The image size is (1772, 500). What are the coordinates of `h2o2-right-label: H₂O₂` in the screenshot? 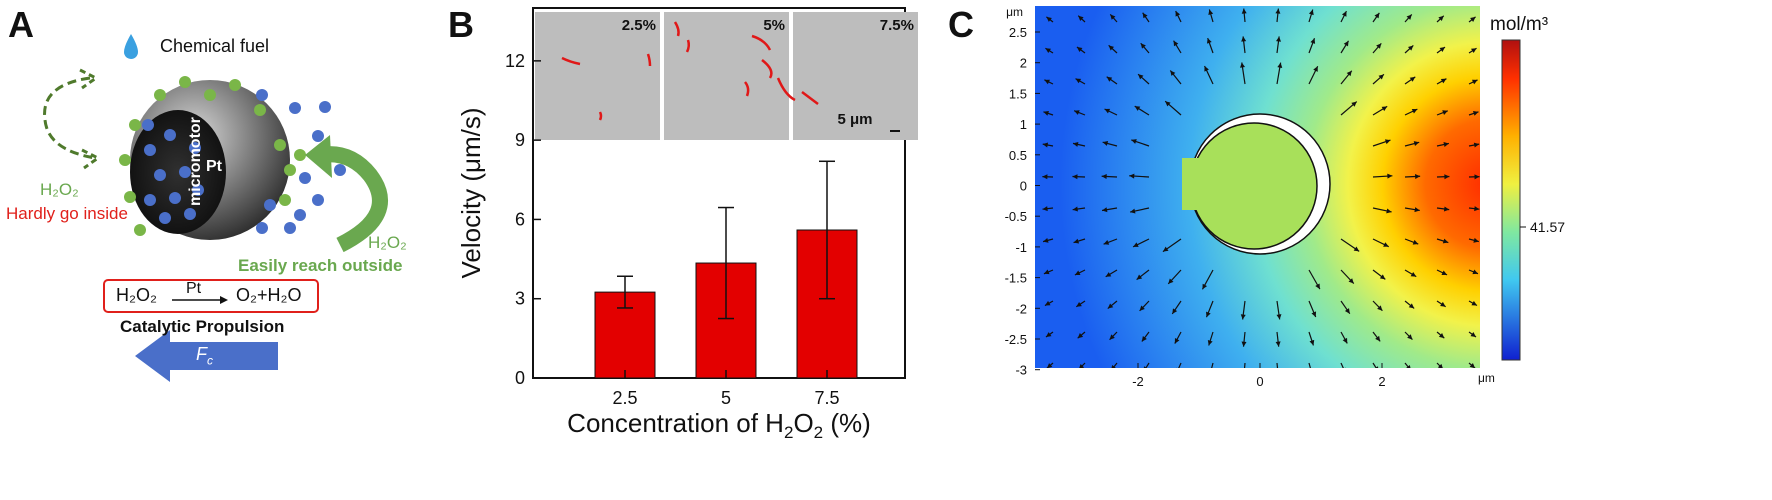 It's located at (387, 242).